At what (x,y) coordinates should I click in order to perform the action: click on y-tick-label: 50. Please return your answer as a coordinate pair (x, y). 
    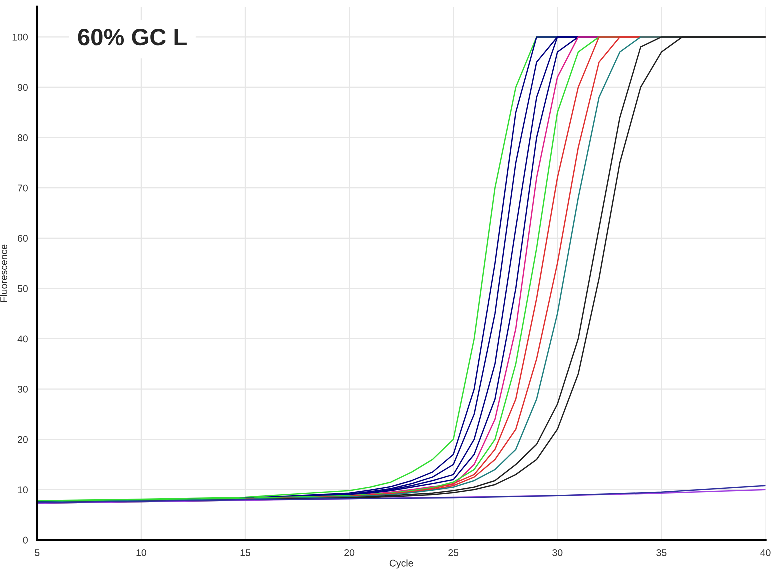
    Looking at the image, I should click on (23, 288).